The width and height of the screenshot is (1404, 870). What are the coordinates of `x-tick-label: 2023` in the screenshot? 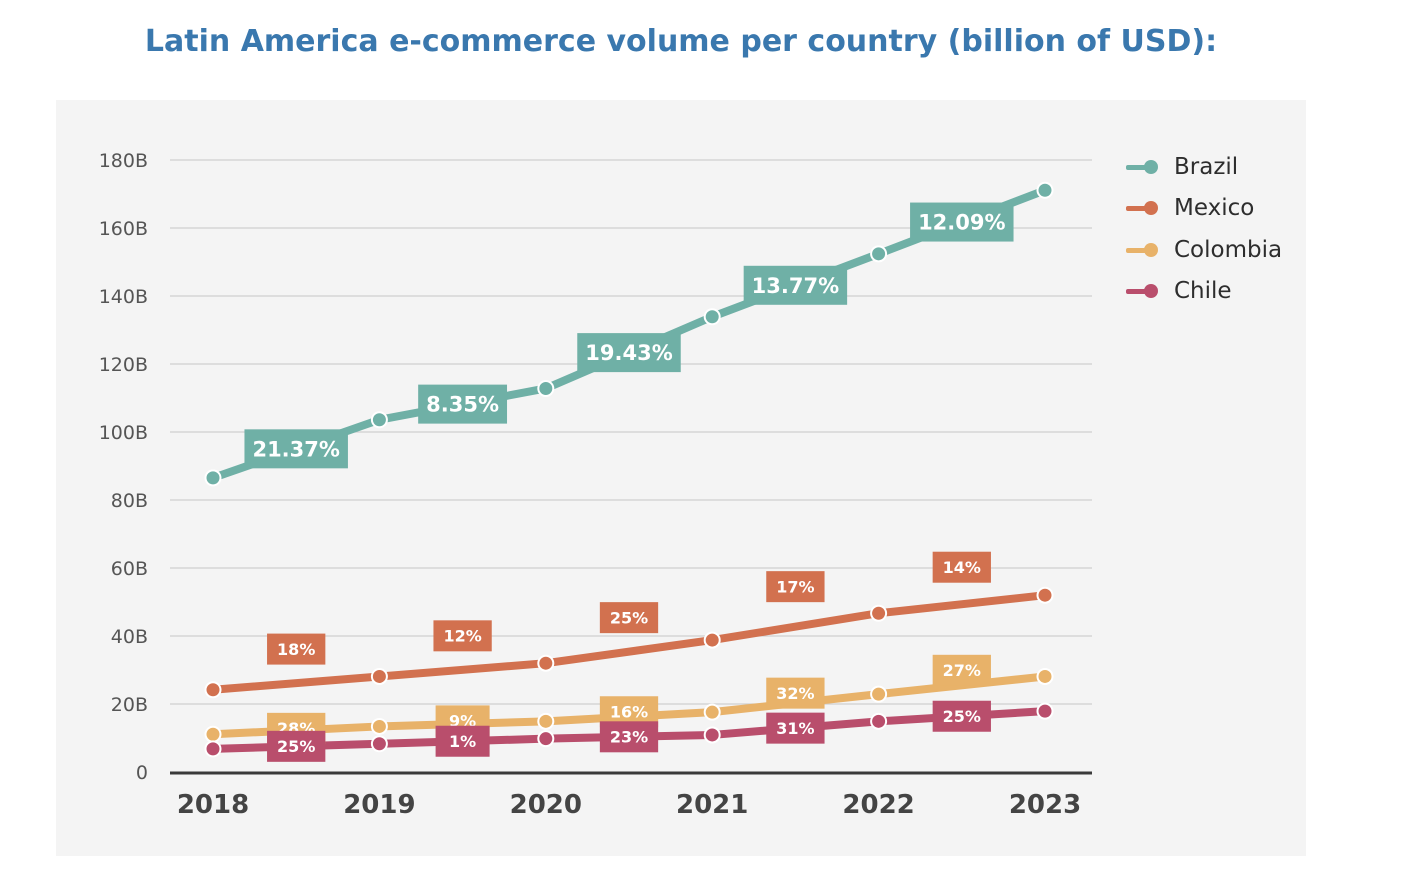 It's located at (1045, 805).